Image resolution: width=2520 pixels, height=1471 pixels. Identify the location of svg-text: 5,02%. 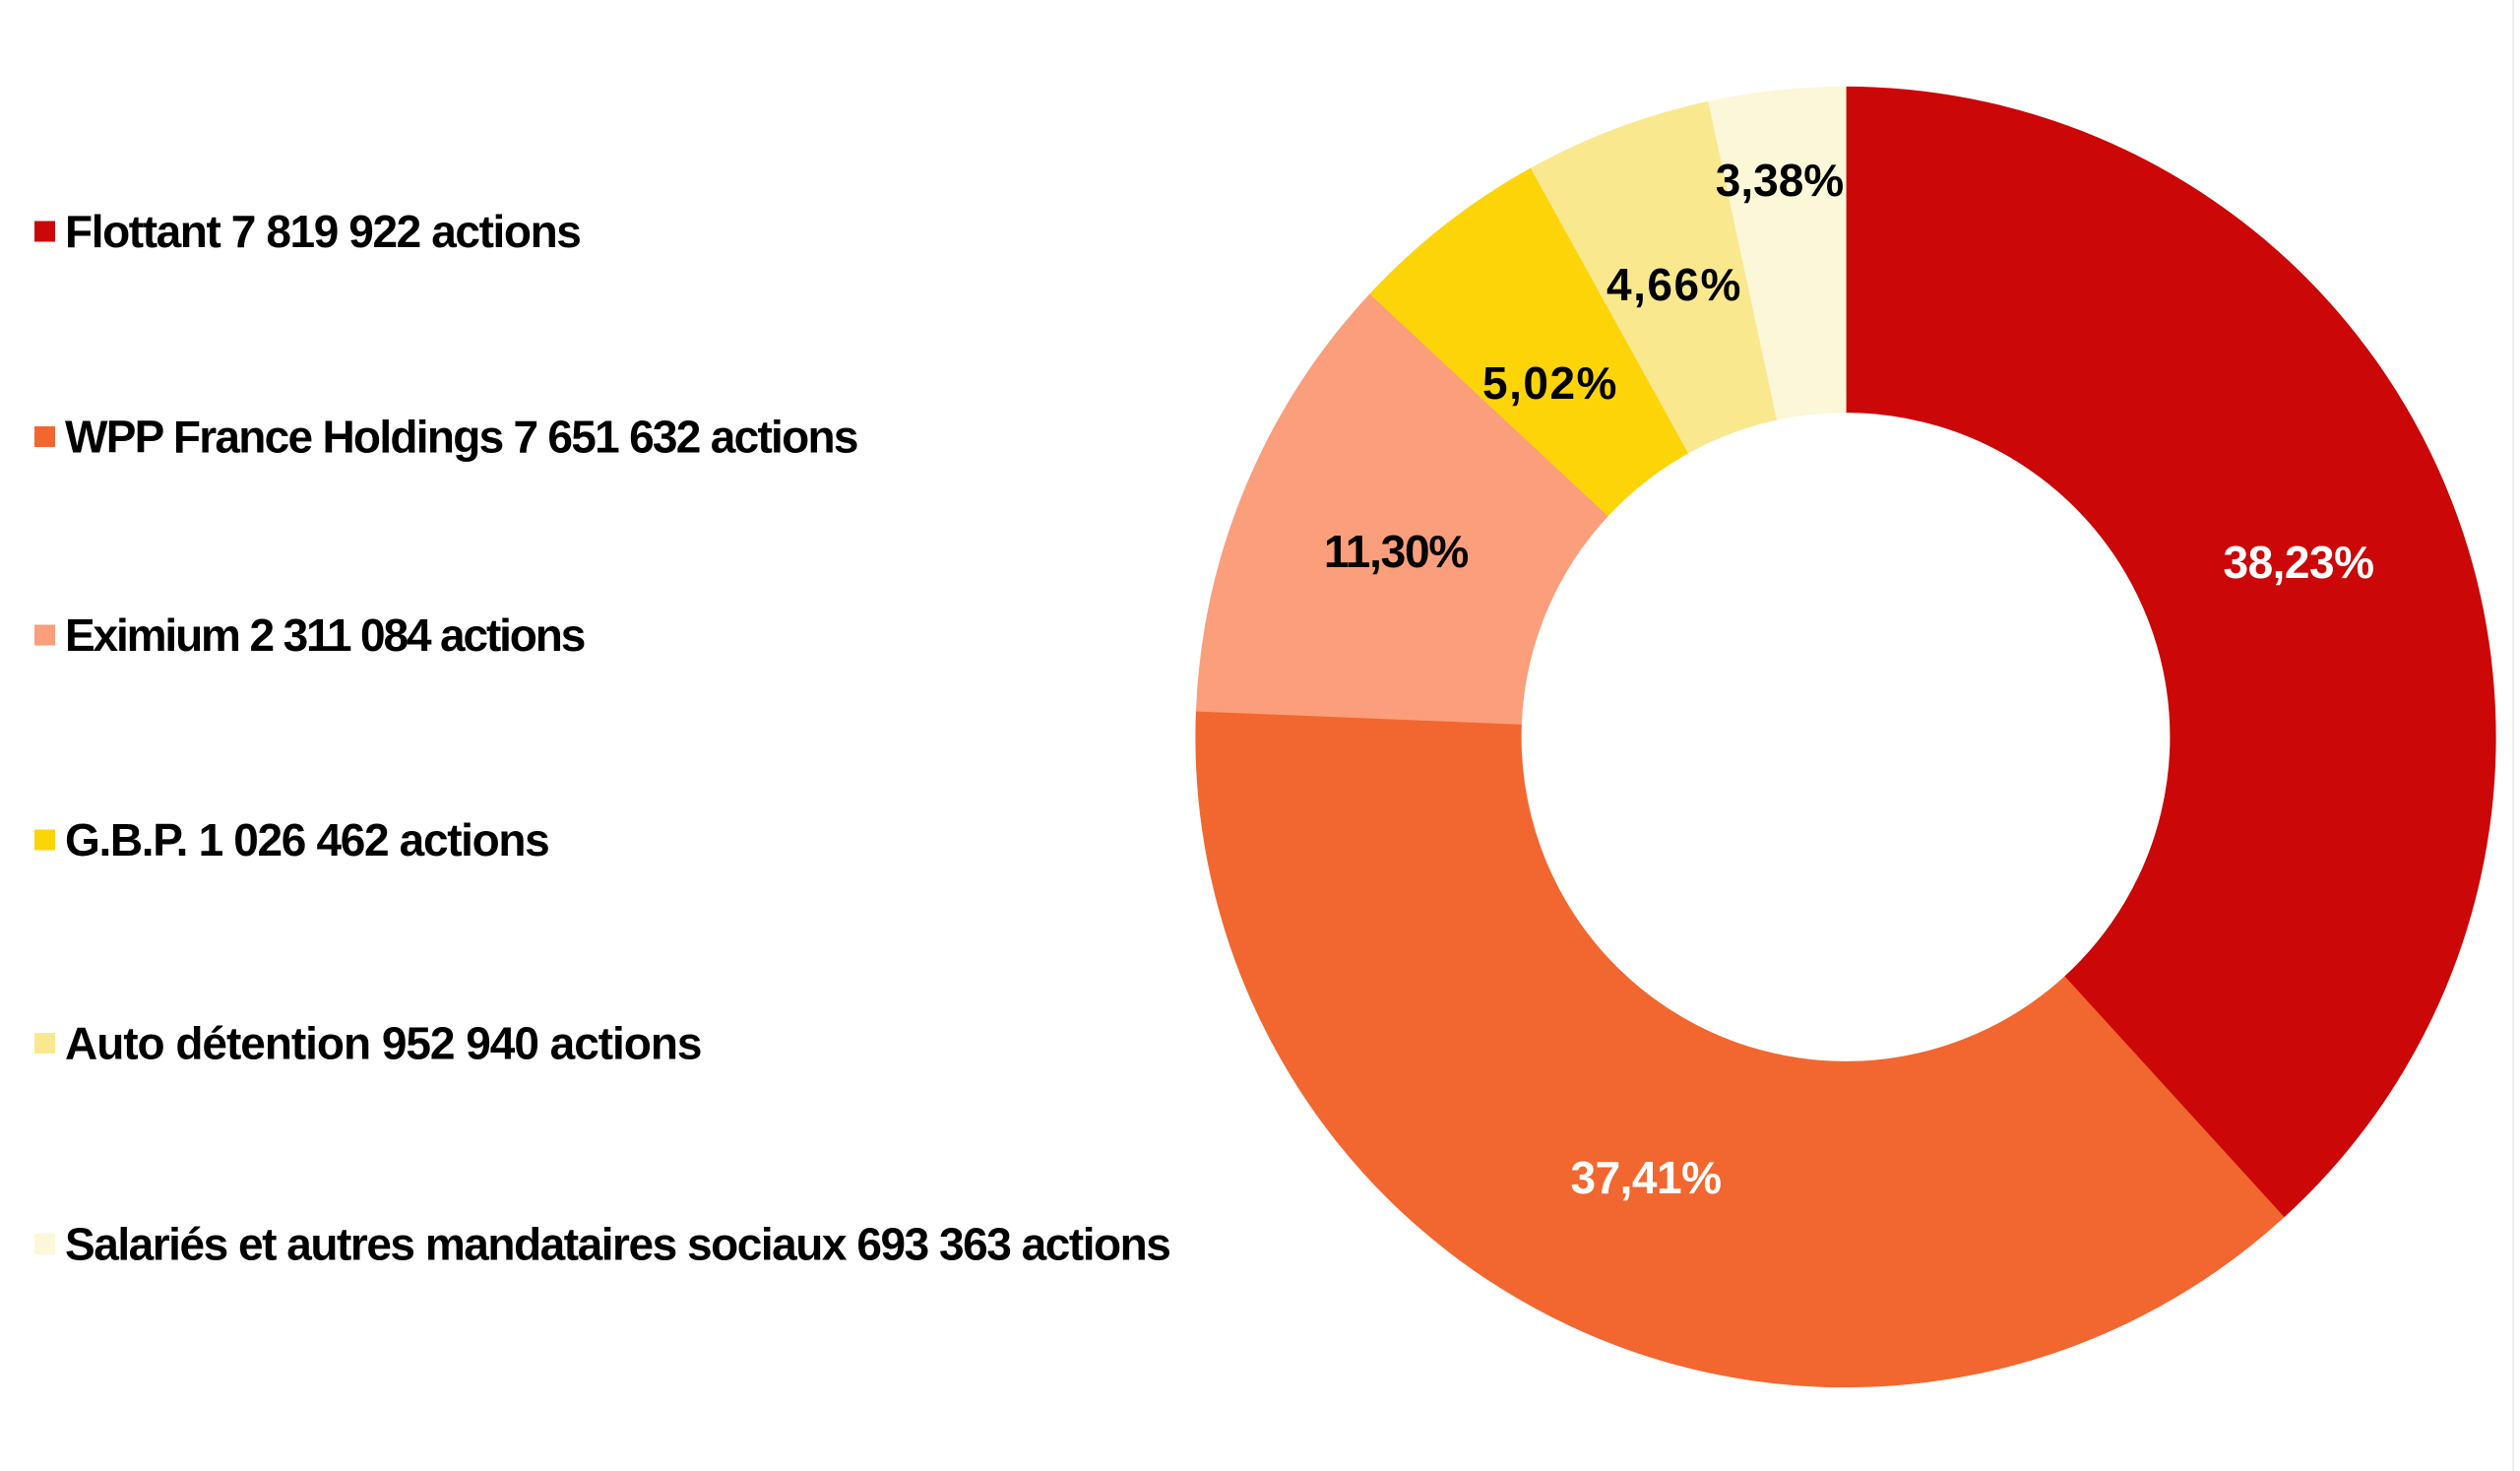
(1550, 383).